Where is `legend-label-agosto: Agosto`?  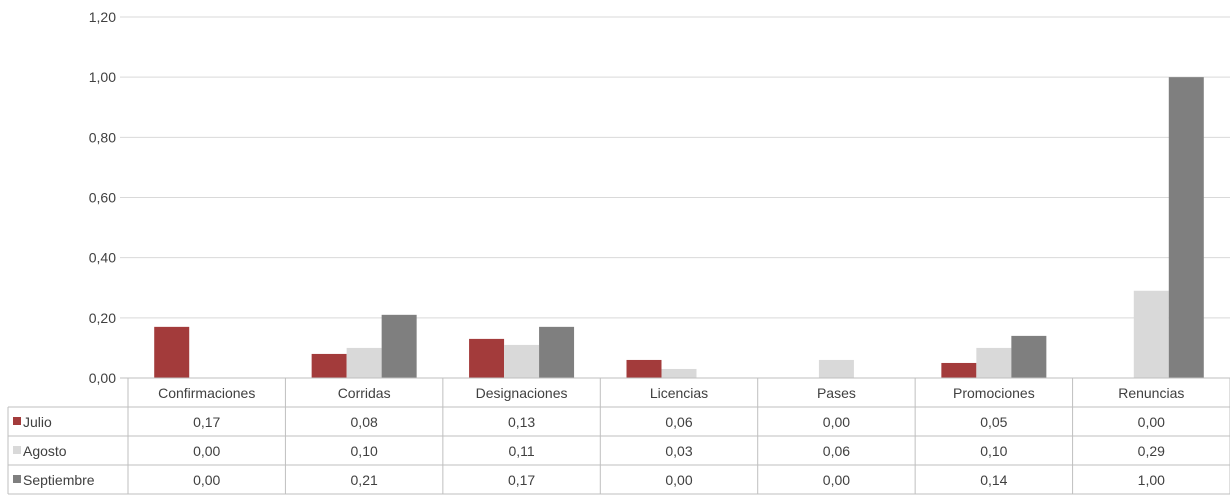
legend-label-agosto: Agosto is located at coordinates (45, 451).